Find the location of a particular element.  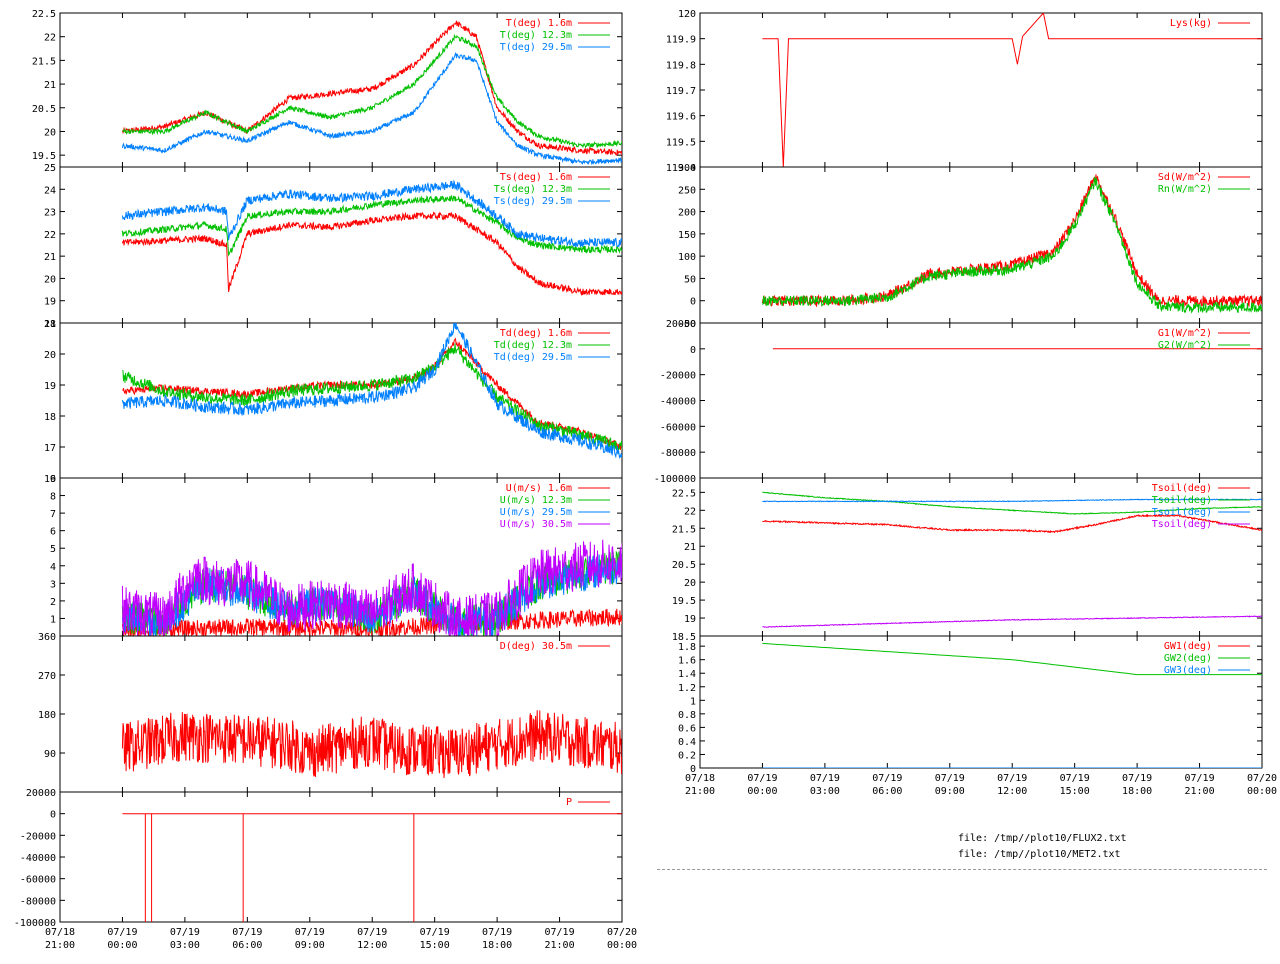

legend-label: U(m/s) 30.5m is located at coordinates (536, 524).